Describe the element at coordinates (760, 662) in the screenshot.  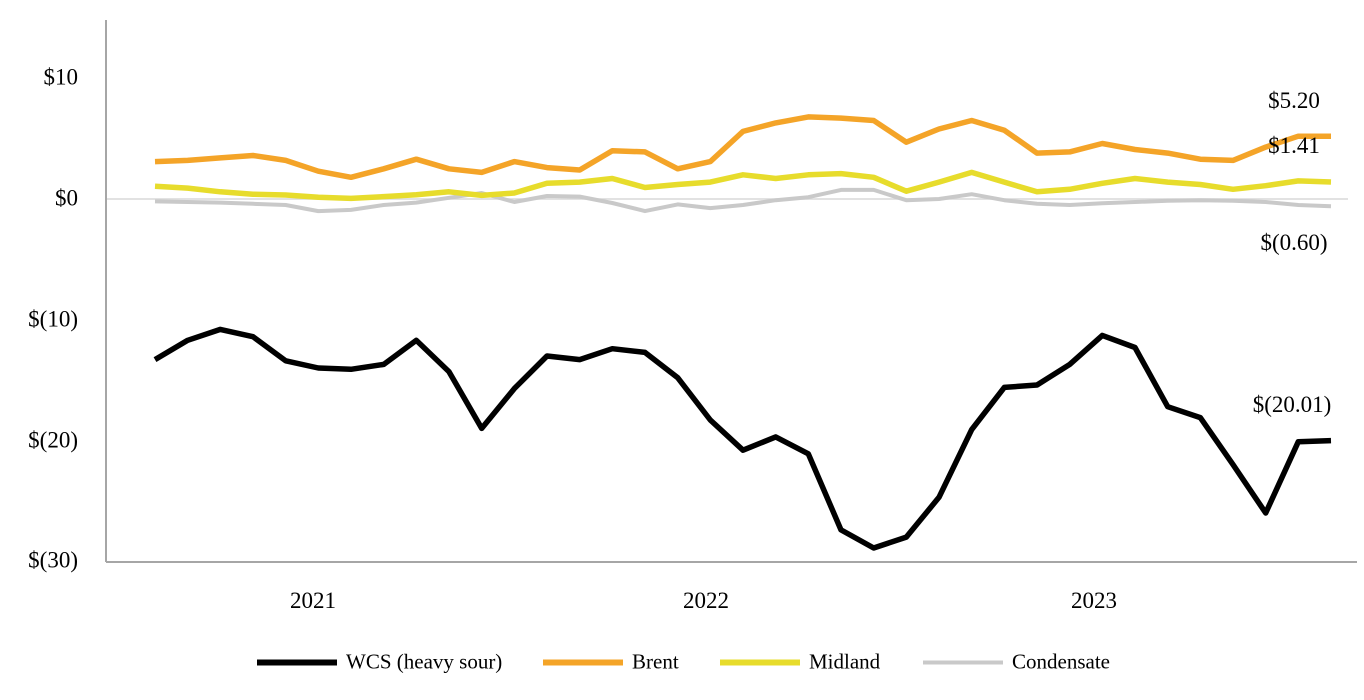
I see `midland-line-swatch` at that location.